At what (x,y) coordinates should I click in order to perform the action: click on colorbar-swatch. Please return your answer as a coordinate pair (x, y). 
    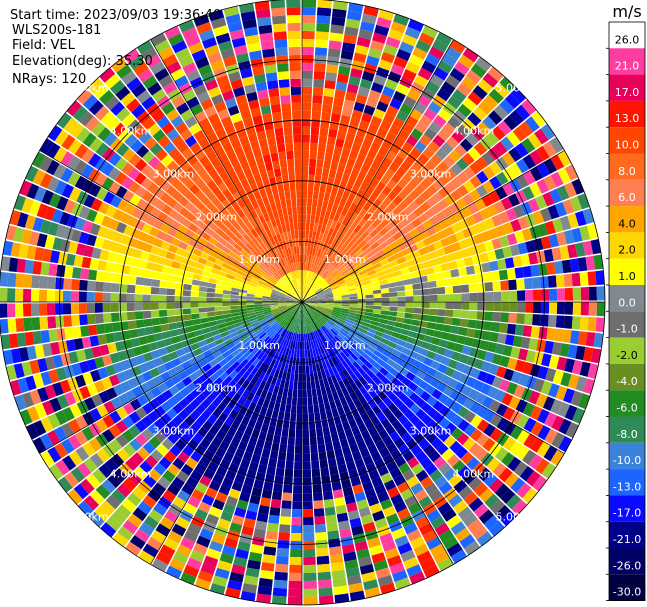
    Looking at the image, I should click on (627, 245).